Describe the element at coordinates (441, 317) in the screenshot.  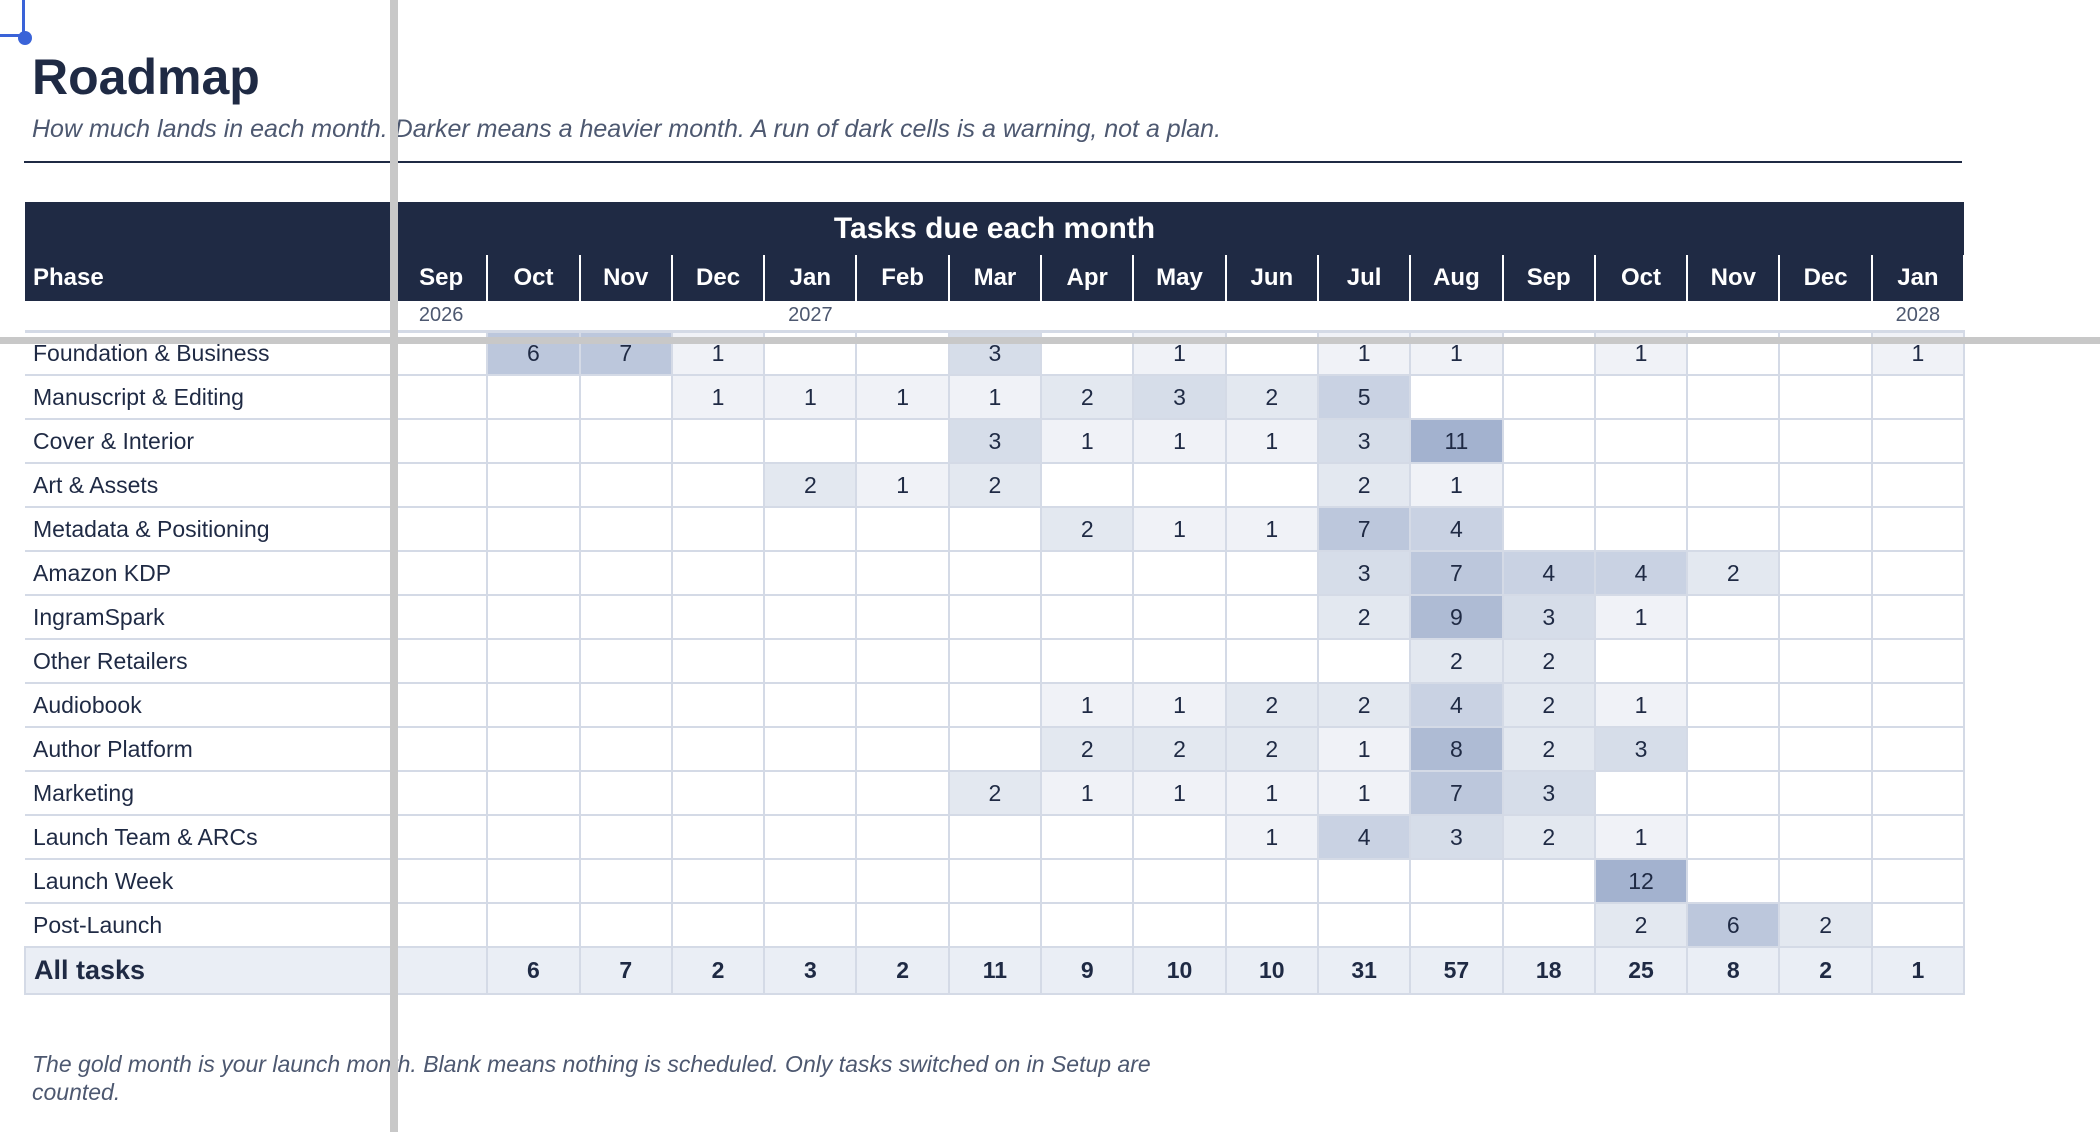
I see `year-cell: 2026` at that location.